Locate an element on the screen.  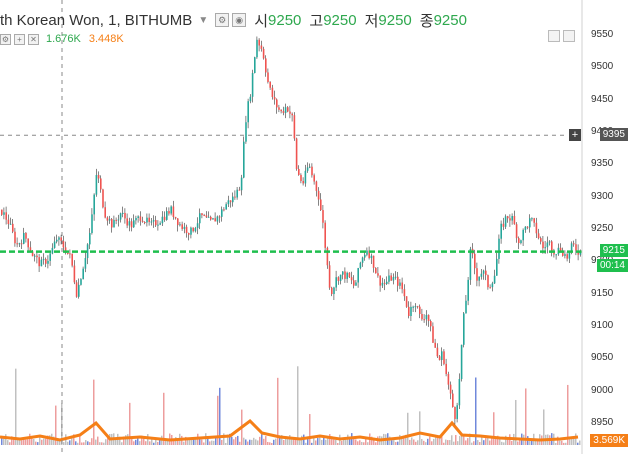
eye-icon: ◉ is located at coordinates (239, 20).